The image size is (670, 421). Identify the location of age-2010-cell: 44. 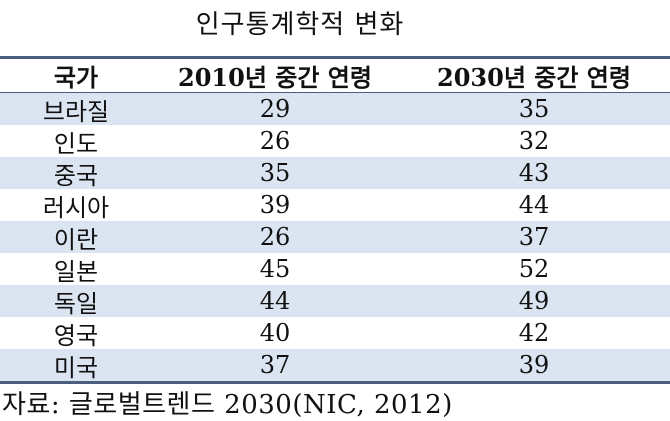
(275, 301).